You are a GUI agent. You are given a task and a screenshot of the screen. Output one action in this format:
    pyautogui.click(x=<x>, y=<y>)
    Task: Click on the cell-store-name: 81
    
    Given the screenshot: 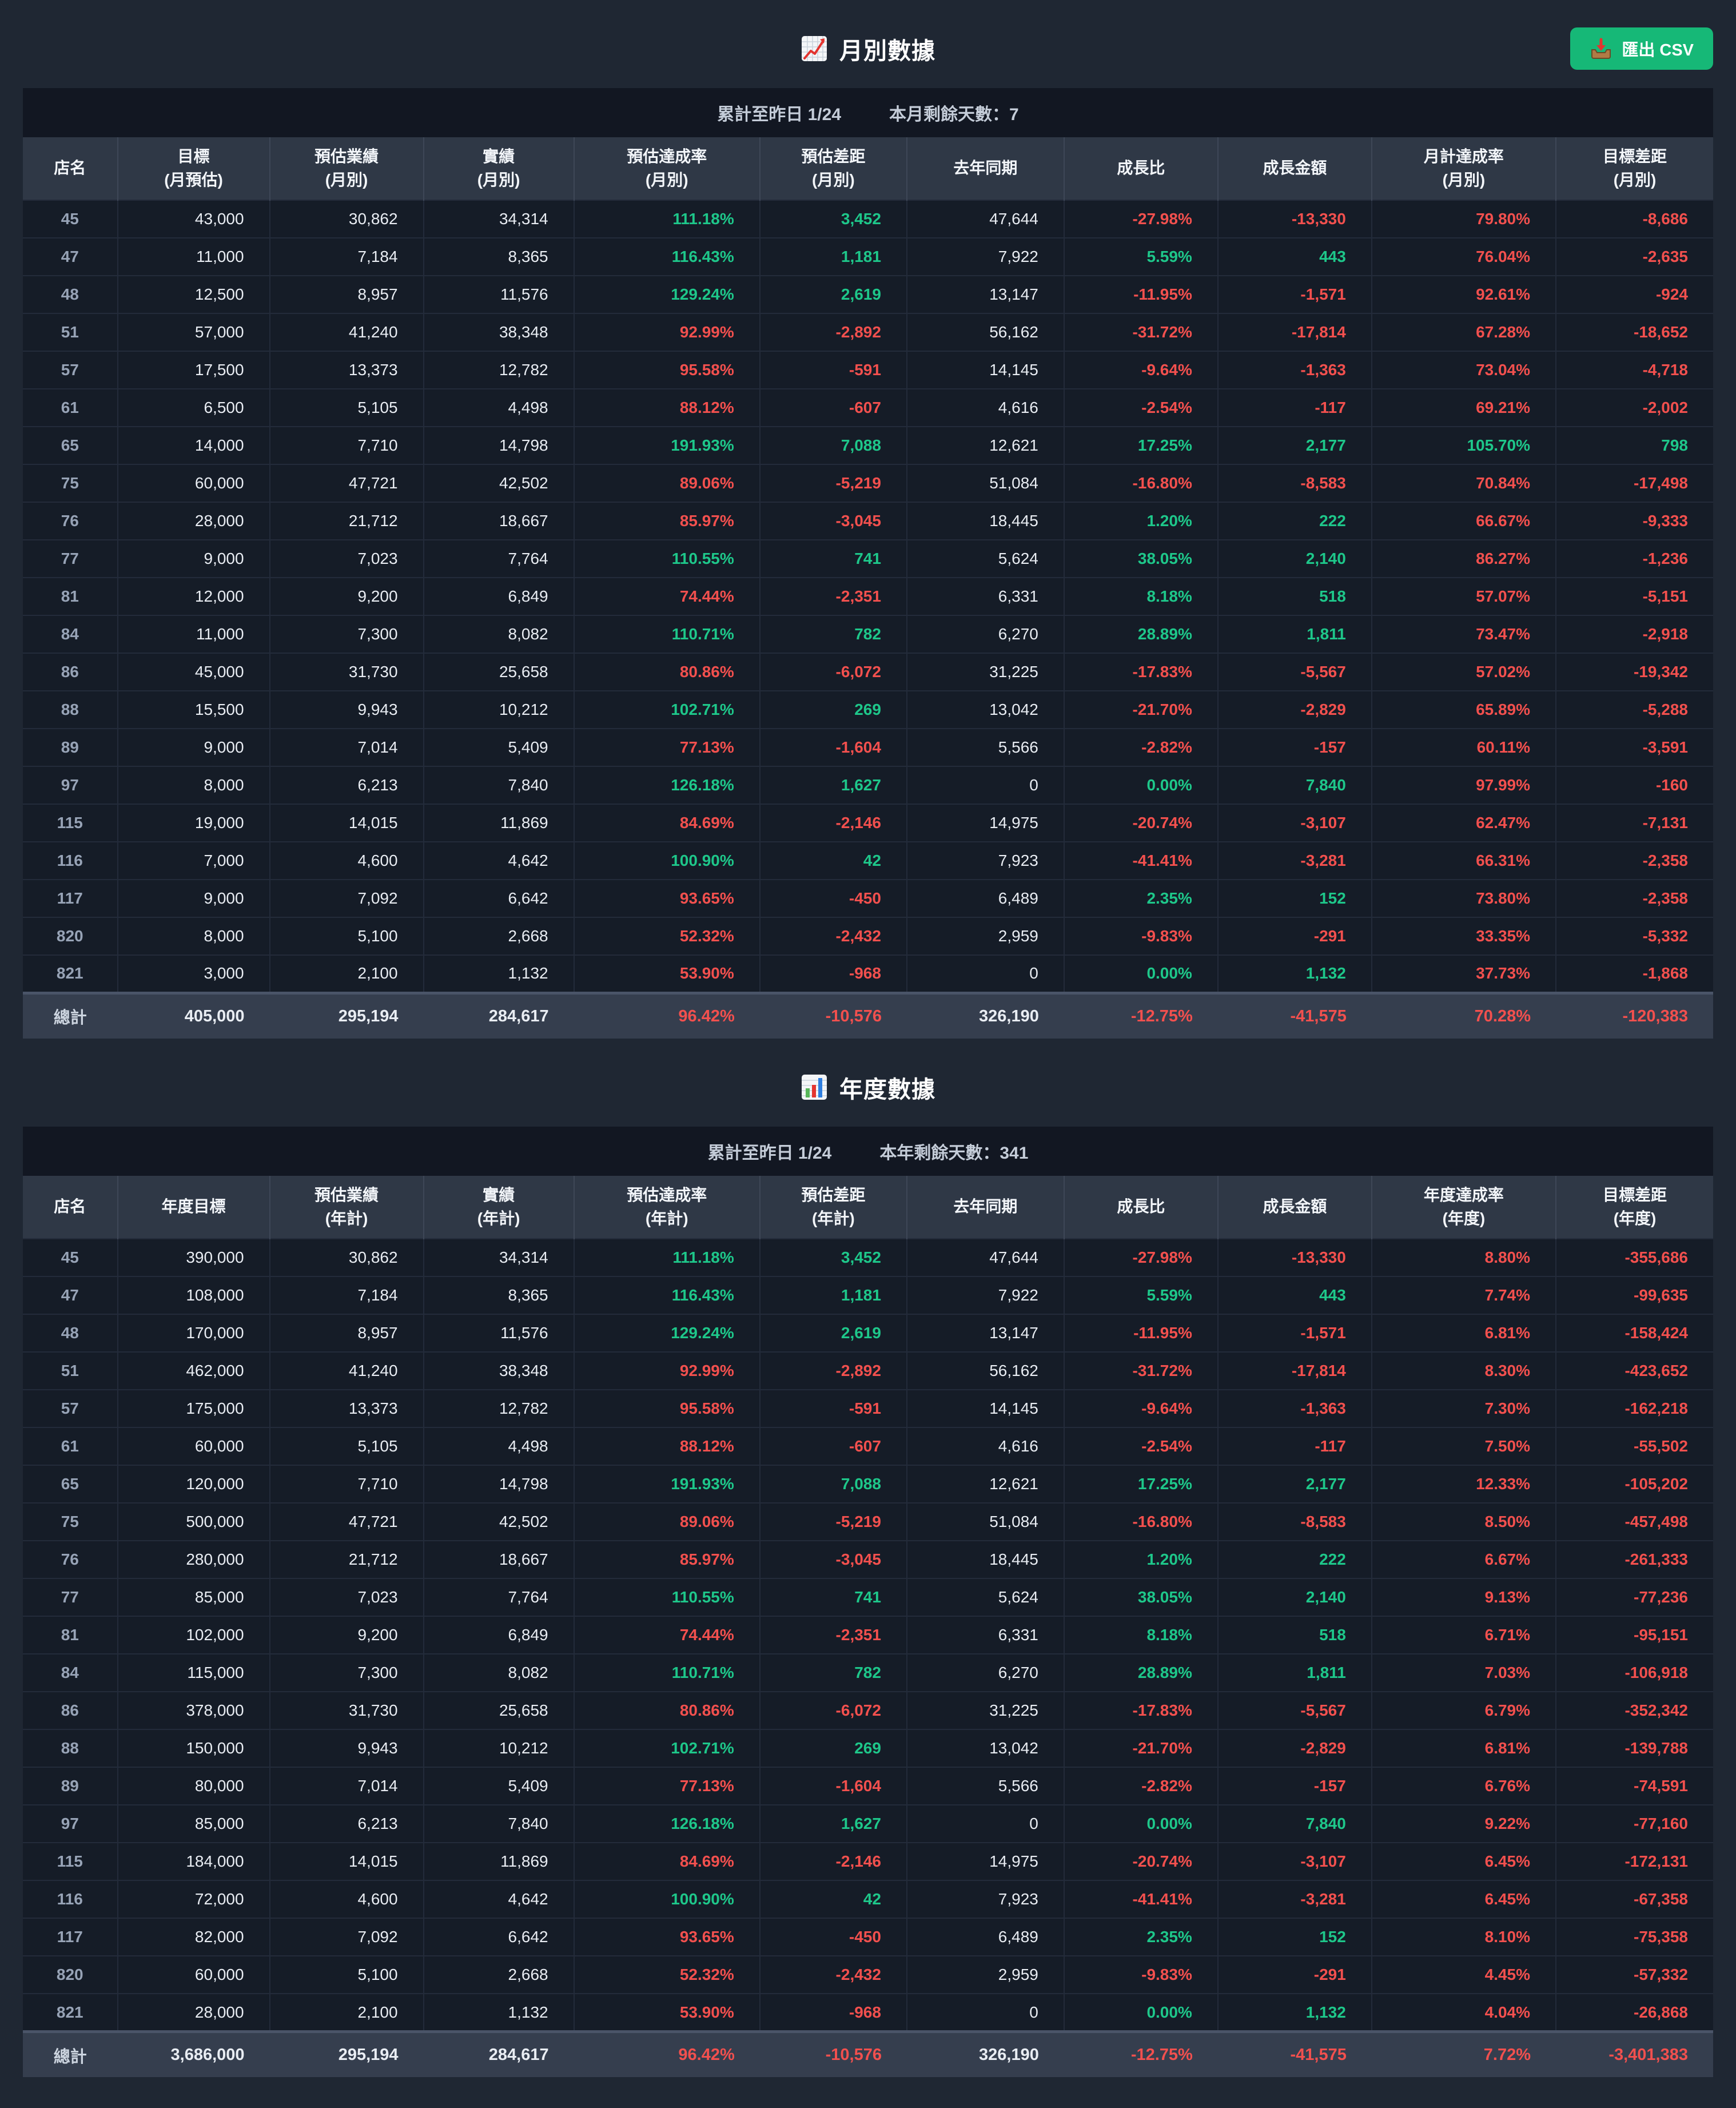 What is the action you would take?
    pyautogui.click(x=70, y=1635)
    